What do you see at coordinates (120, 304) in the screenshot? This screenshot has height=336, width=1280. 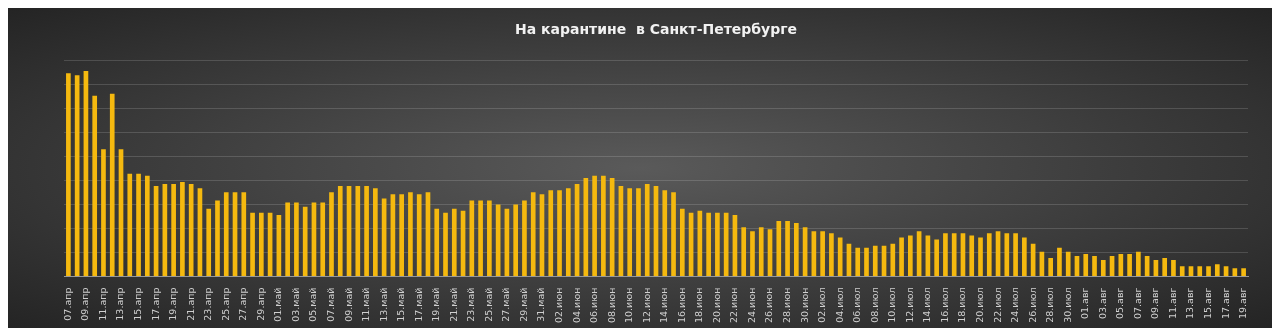 I see `x-tick-label: 13.апр` at bounding box center [120, 304].